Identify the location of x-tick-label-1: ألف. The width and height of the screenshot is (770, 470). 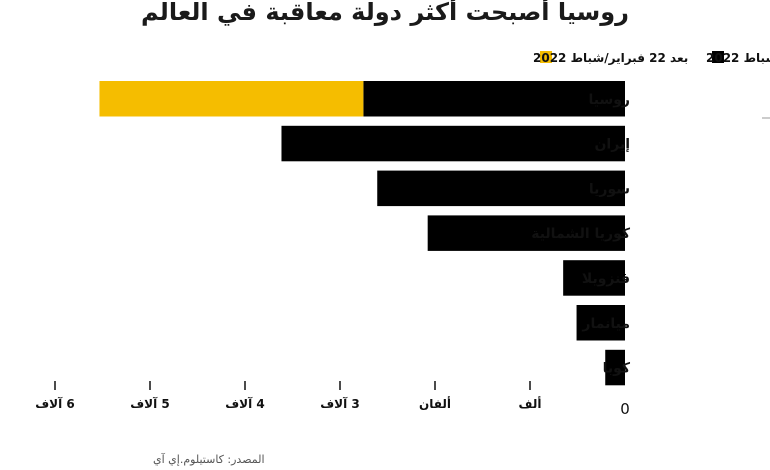
(530, 403).